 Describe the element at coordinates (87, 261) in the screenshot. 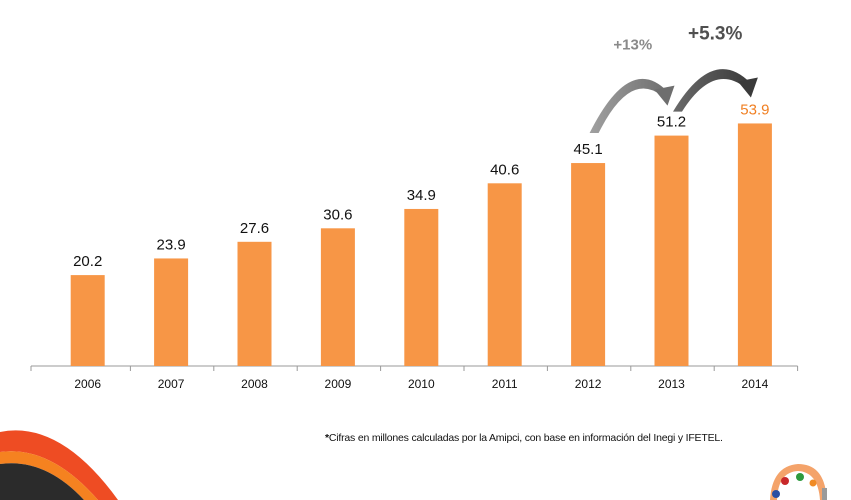

I see `value-label-2006: 20.2` at that location.